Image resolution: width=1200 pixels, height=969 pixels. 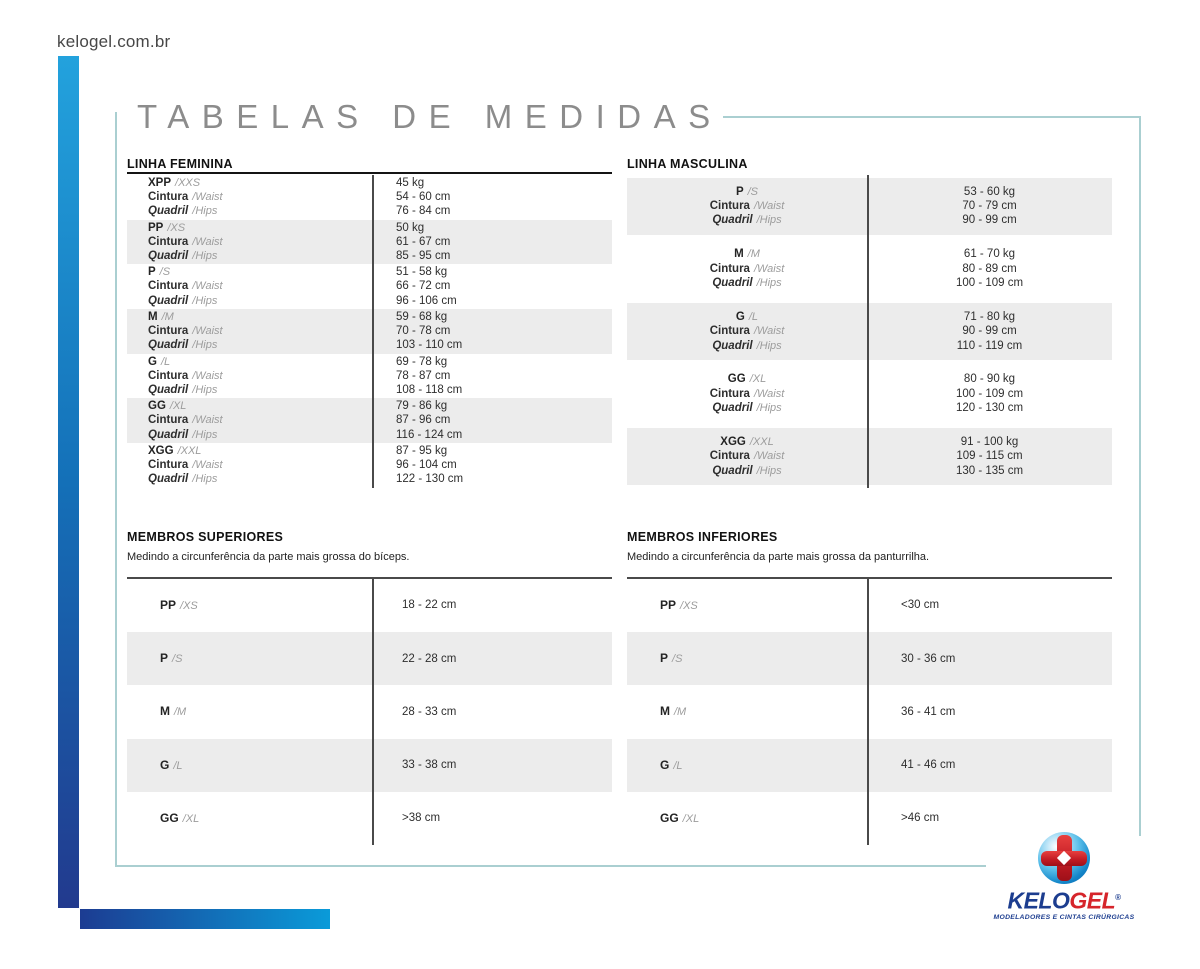 I want to click on size-value-cell: 50 kg 61 - 67 cm 85 - 95 cm, so click(x=411, y=242).